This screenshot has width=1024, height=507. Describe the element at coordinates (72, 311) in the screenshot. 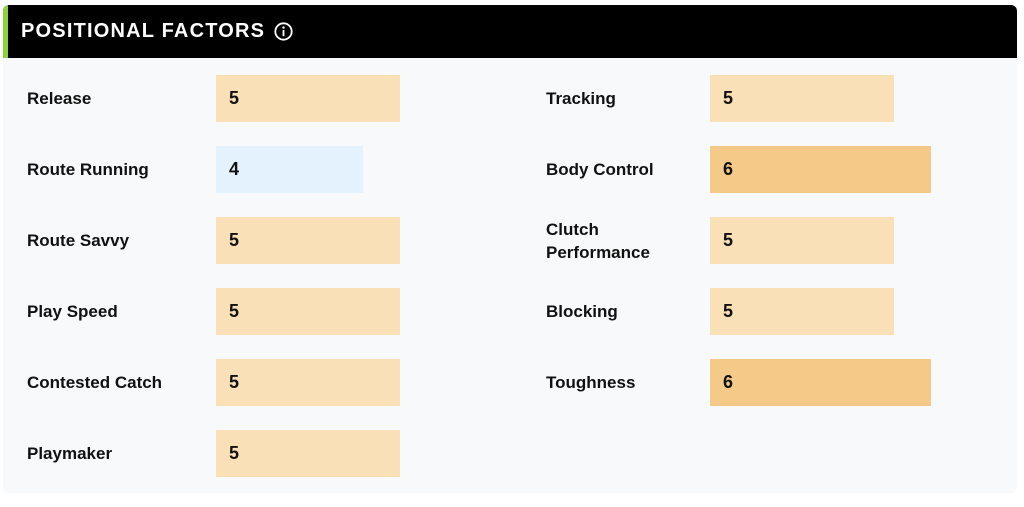

I see `factor-label: Play Speed` at that location.